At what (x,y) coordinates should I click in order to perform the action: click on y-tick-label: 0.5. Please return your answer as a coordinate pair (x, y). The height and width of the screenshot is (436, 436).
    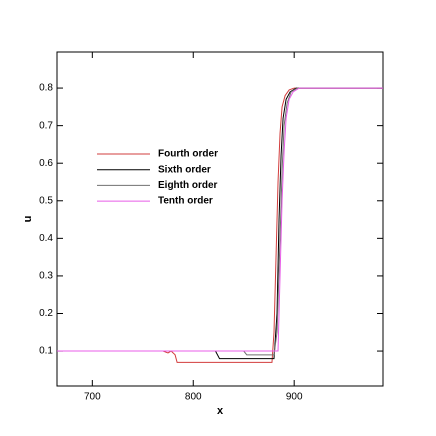
    Looking at the image, I should click on (46, 200).